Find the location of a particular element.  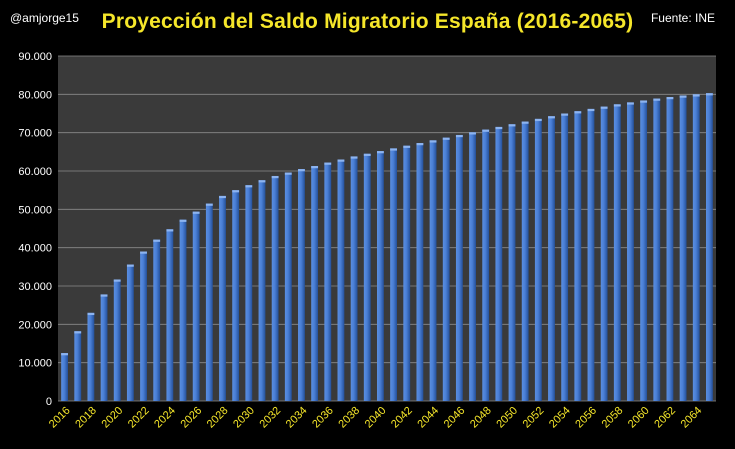

source-label: Fuente: INE is located at coordinates (682, 18).